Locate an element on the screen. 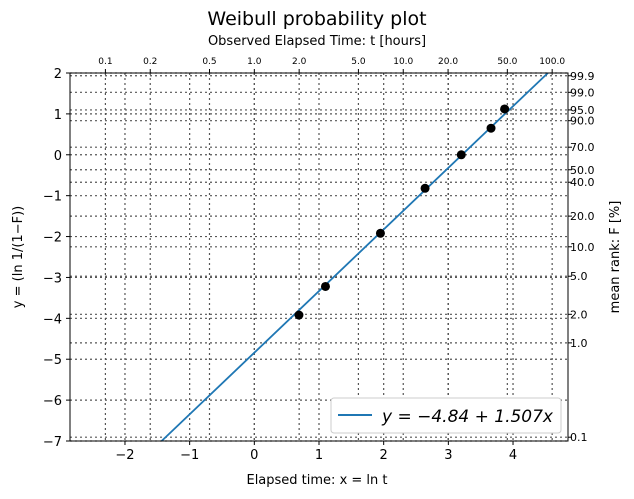 This screenshot has height=499, width=634. y-tick-label: 0 is located at coordinates (58, 156).